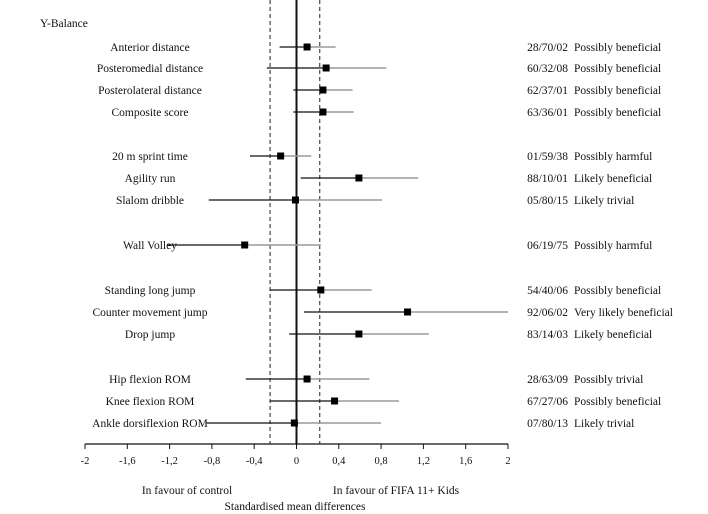 Image resolution: width=708 pixels, height=514 pixels. What do you see at coordinates (150, 291) in the screenshot?
I see `row-label: Standing long jump` at bounding box center [150, 291].